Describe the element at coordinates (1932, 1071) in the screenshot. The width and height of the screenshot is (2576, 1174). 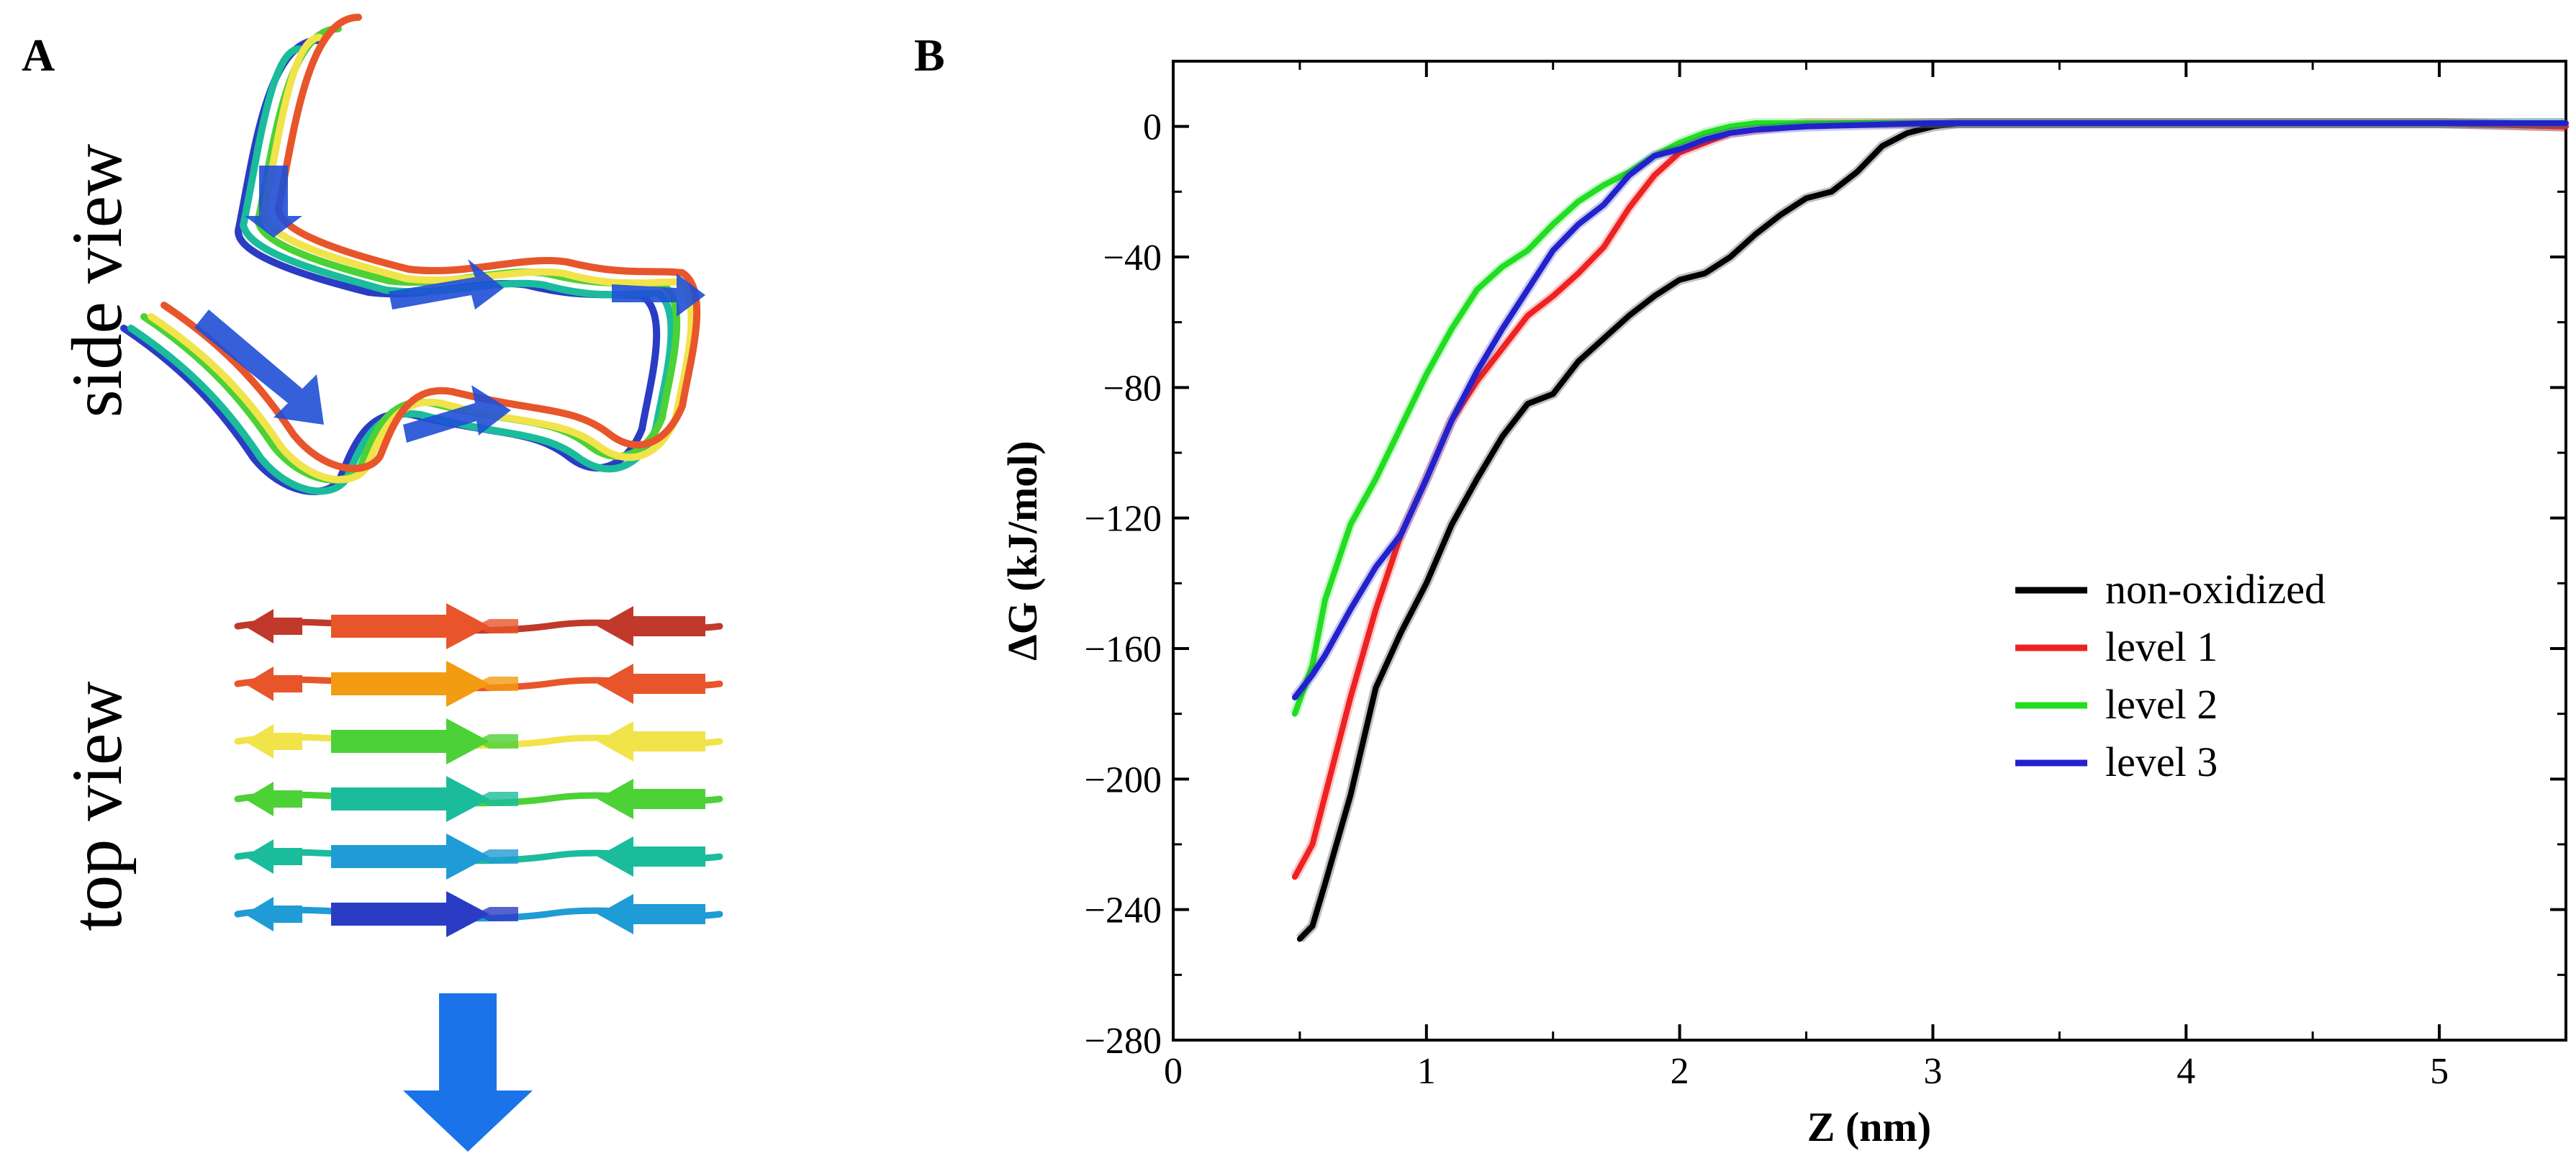
I see `x-tick-label: 3` at that location.